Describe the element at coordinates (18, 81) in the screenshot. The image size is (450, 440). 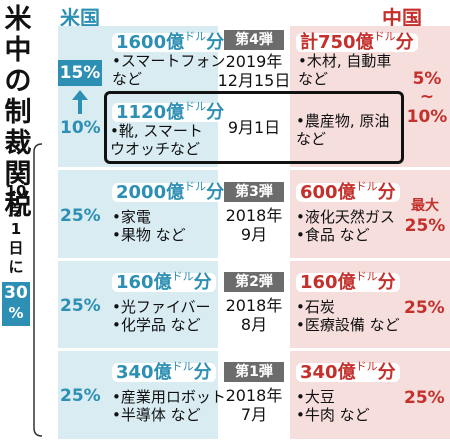
I see `title-char: の` at that location.